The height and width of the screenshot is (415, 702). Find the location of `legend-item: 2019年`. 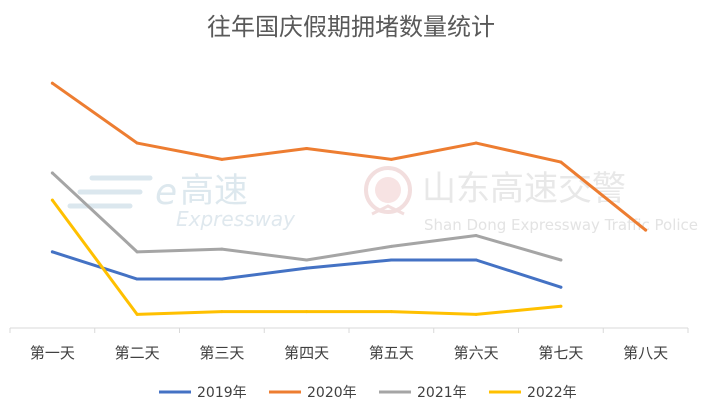

legend-item: 2019年 is located at coordinates (203, 393).